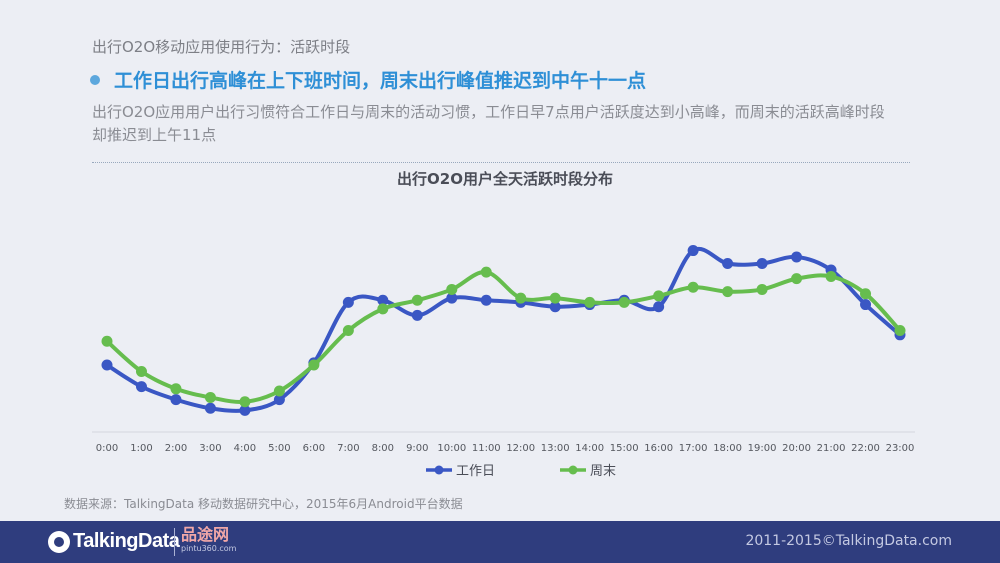 The width and height of the screenshot is (1000, 563). Describe the element at coordinates (141, 448) in the screenshot. I see `x-tick-label: 1:00` at that location.